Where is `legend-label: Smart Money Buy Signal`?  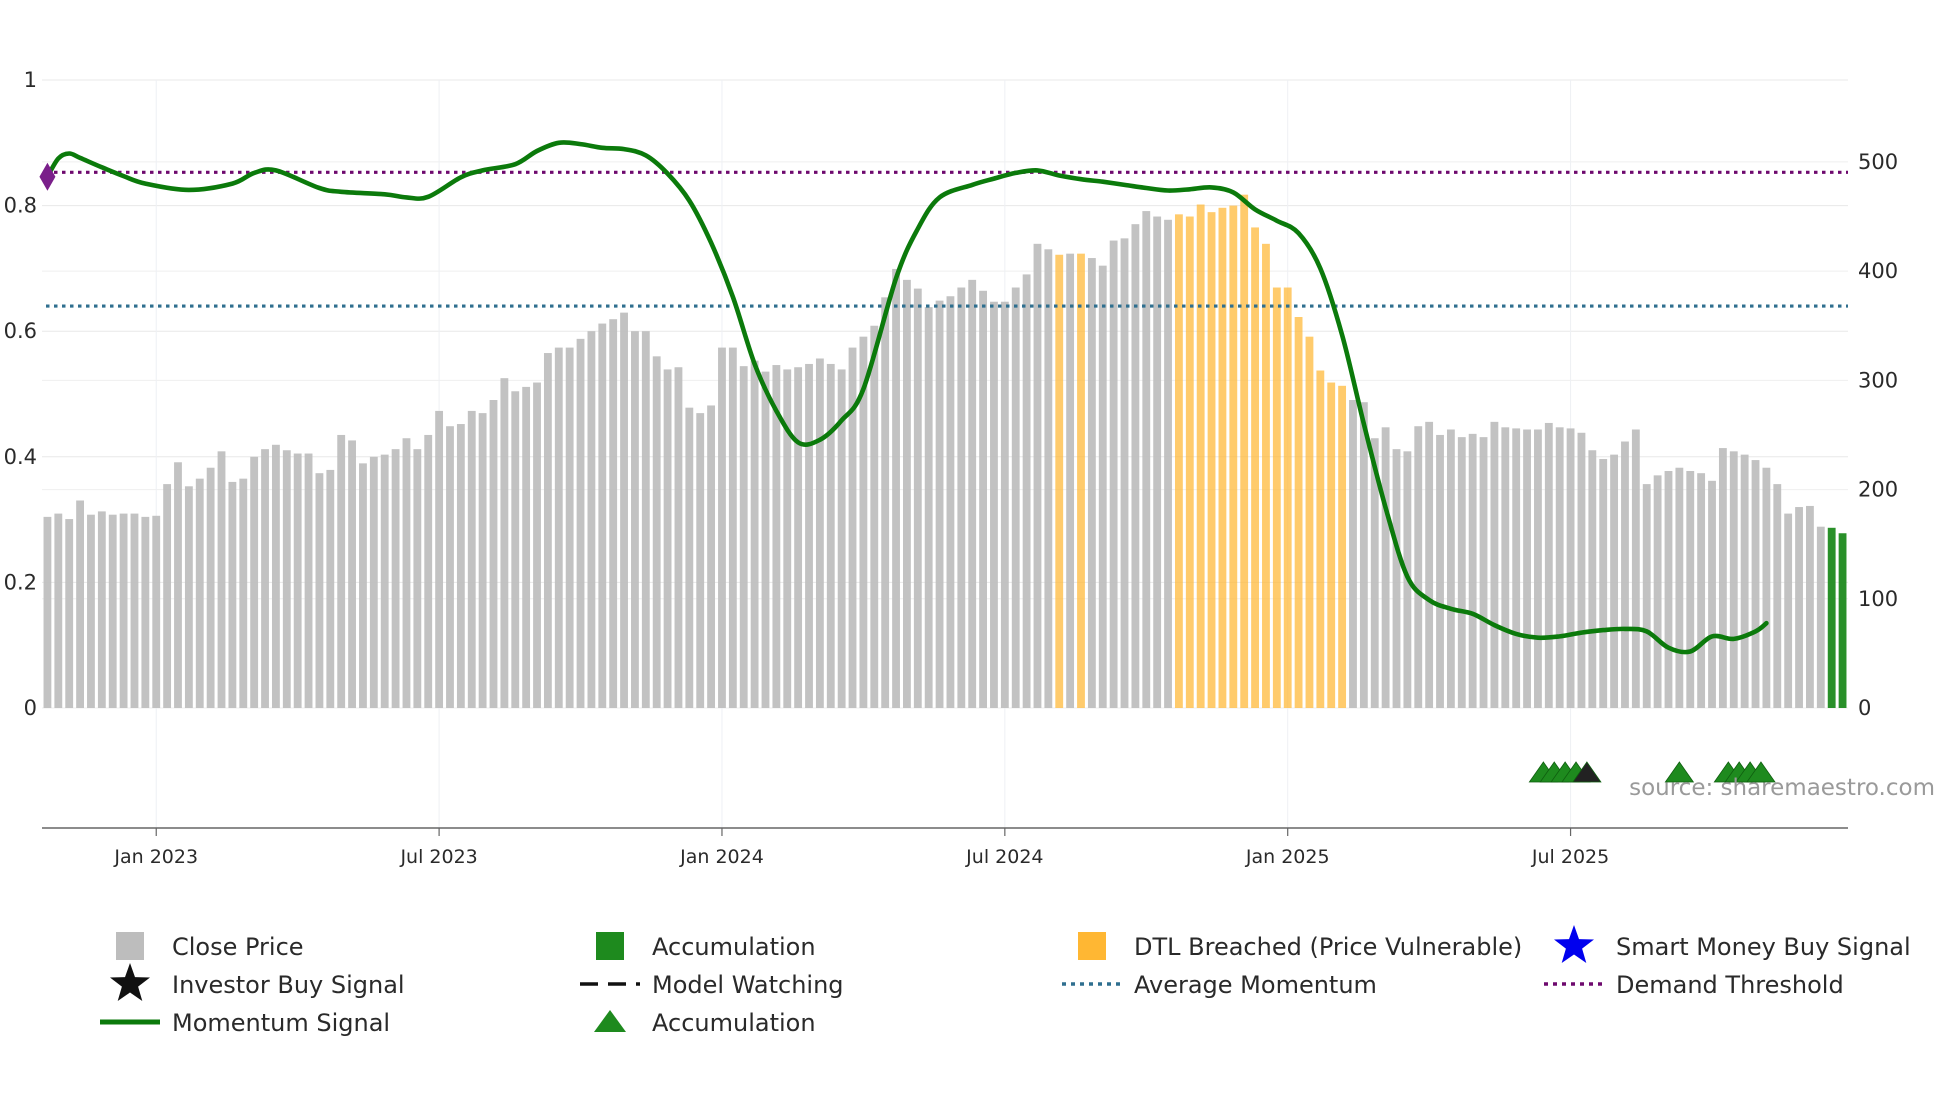
legend-label: Smart Money Buy Signal is located at coordinates (1763, 947).